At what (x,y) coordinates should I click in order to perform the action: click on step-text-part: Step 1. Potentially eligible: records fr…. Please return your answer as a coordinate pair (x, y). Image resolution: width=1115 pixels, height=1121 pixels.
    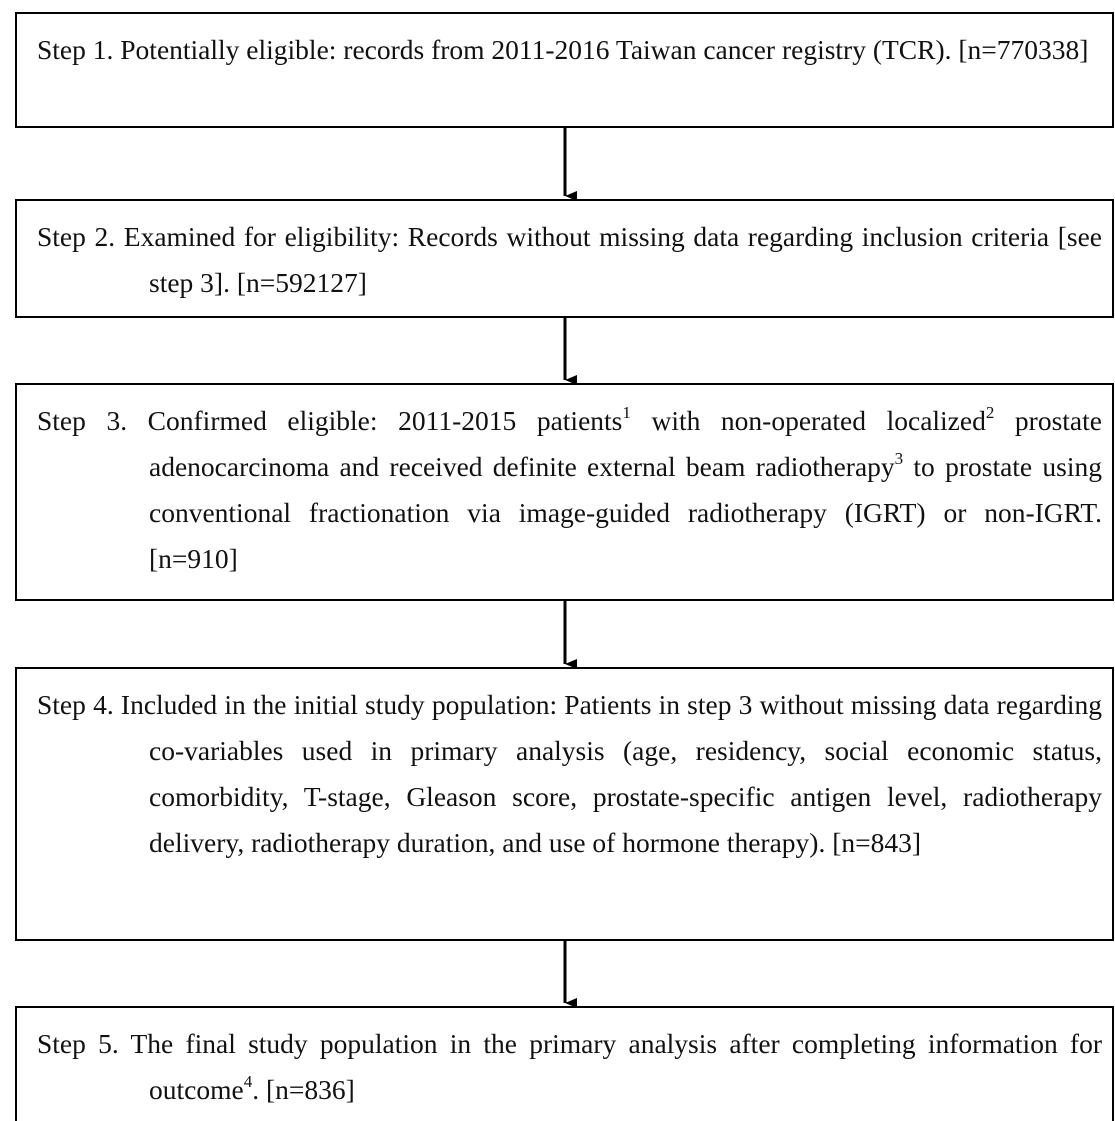
    Looking at the image, I should click on (563, 49).